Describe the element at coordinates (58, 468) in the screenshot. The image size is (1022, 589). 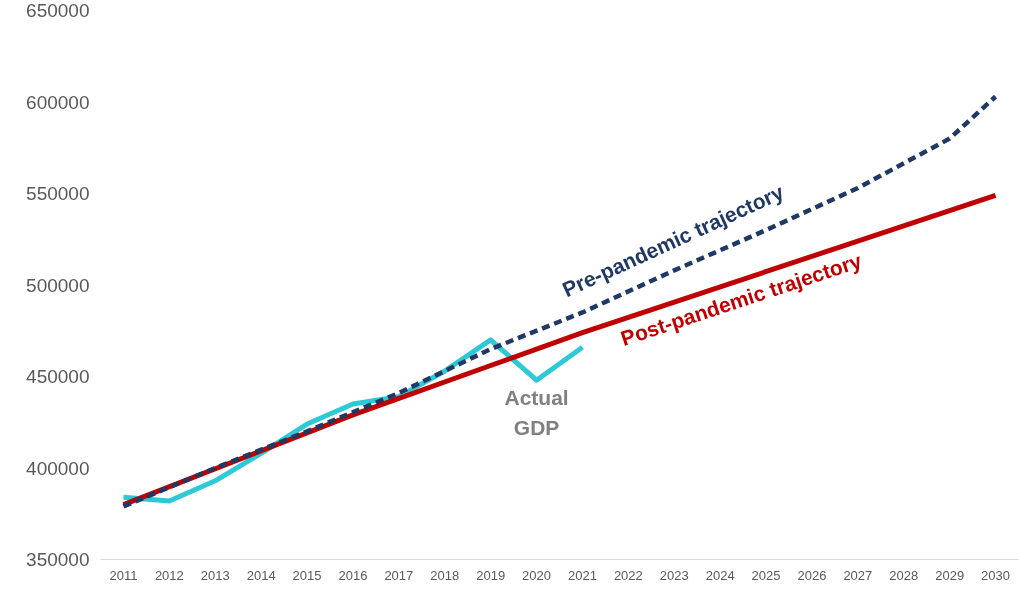
I see `y-tick-label: 400000` at that location.